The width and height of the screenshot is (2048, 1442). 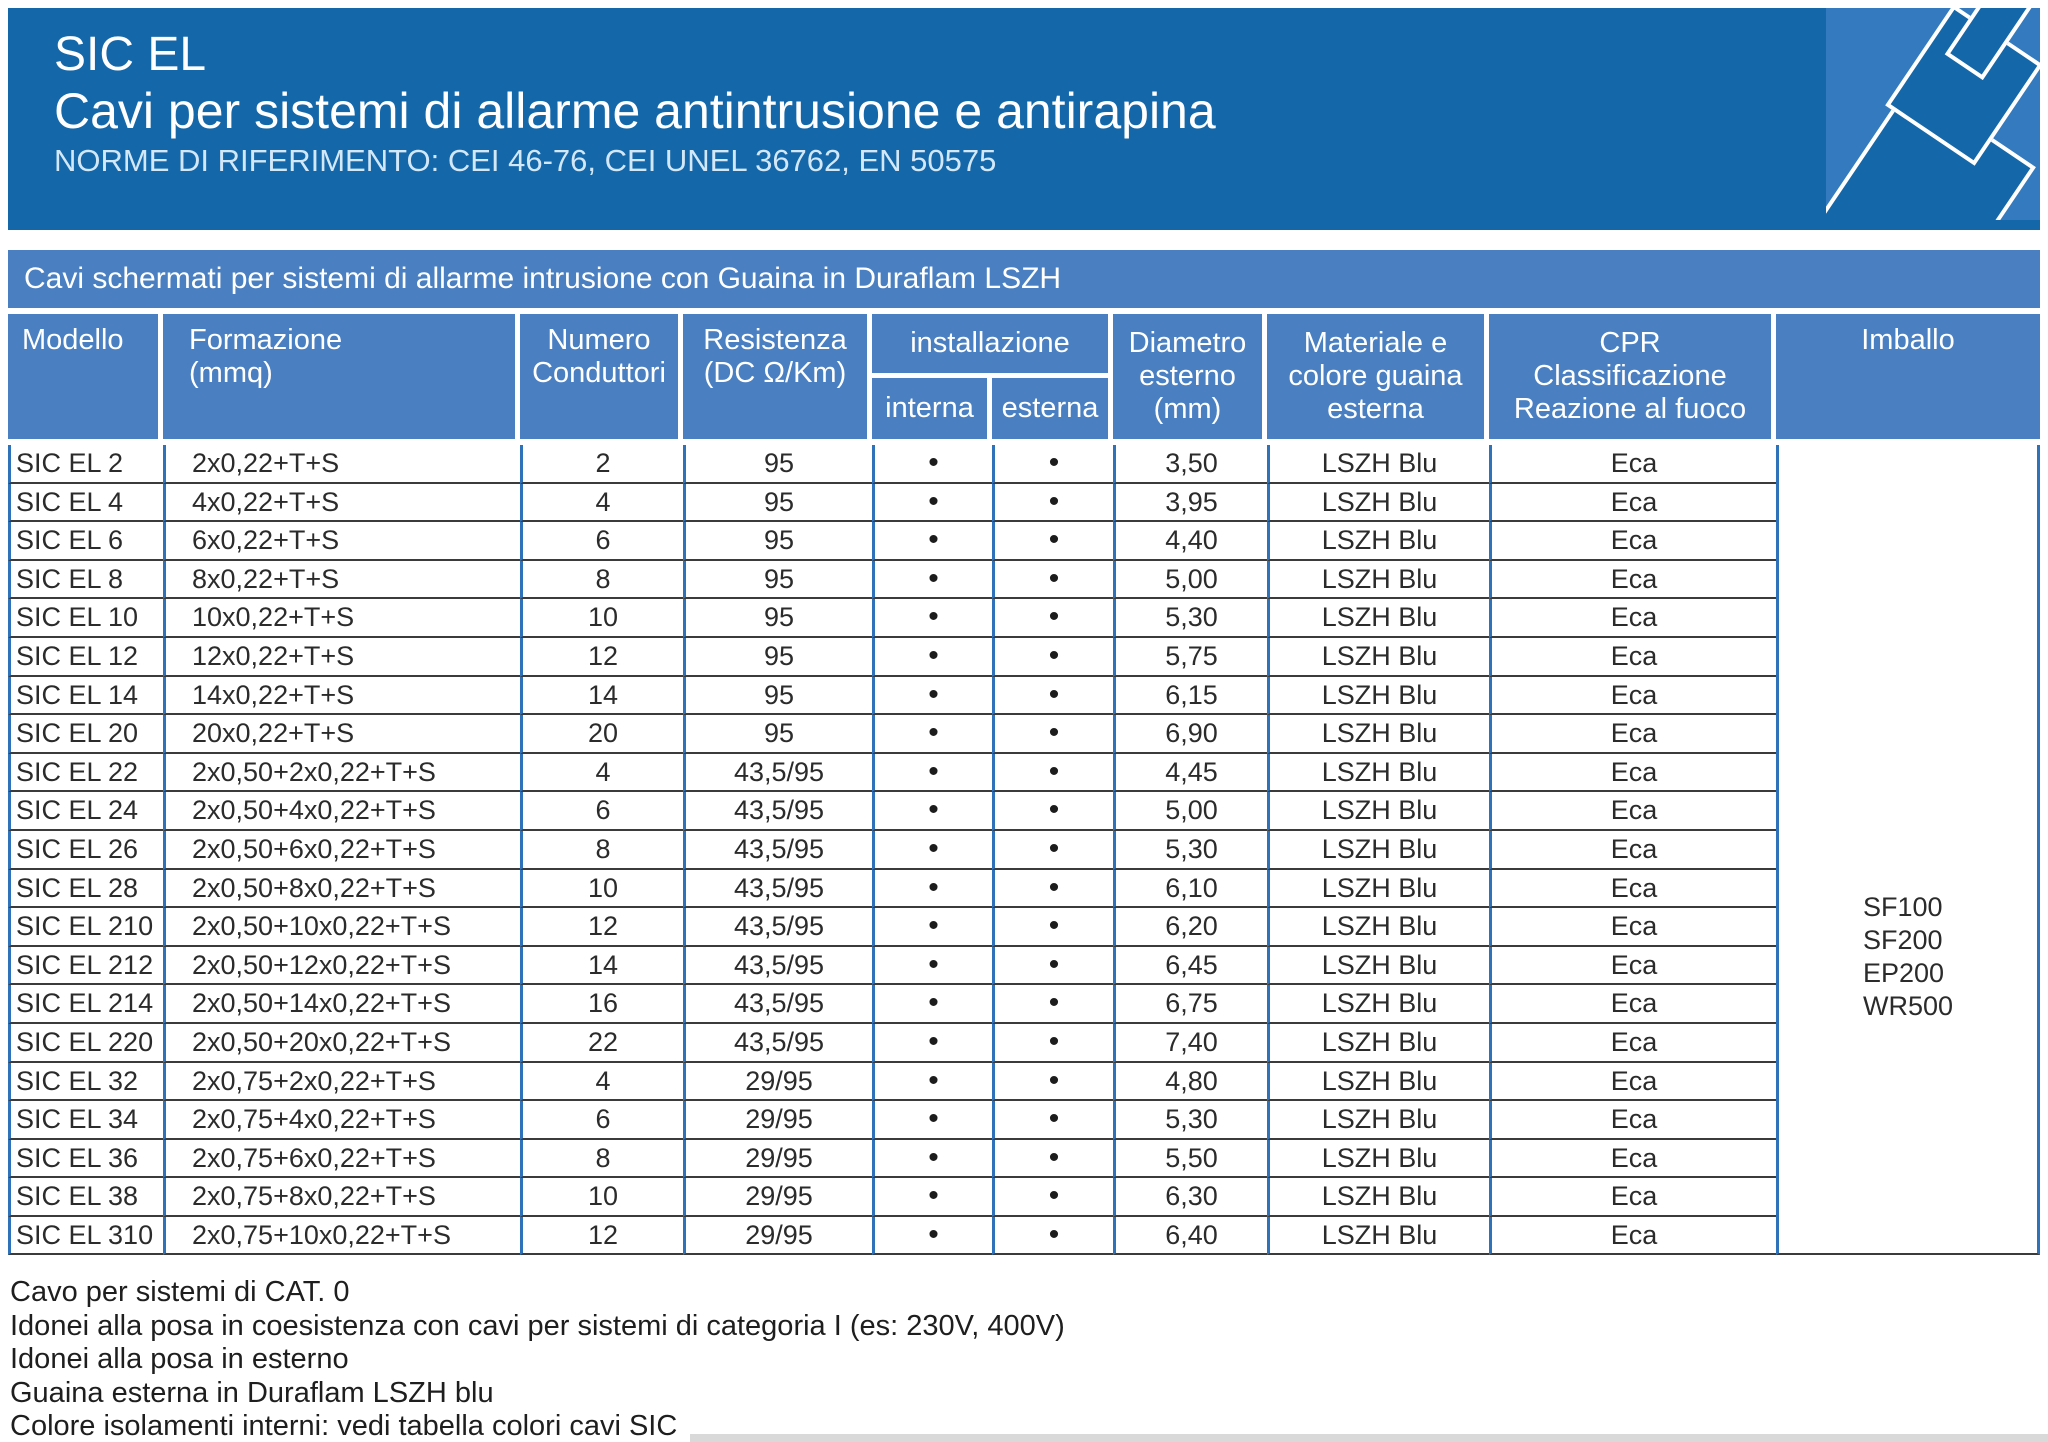 What do you see at coordinates (85, 464) in the screenshot?
I see `cell-modello: SIC EL 2` at bounding box center [85, 464].